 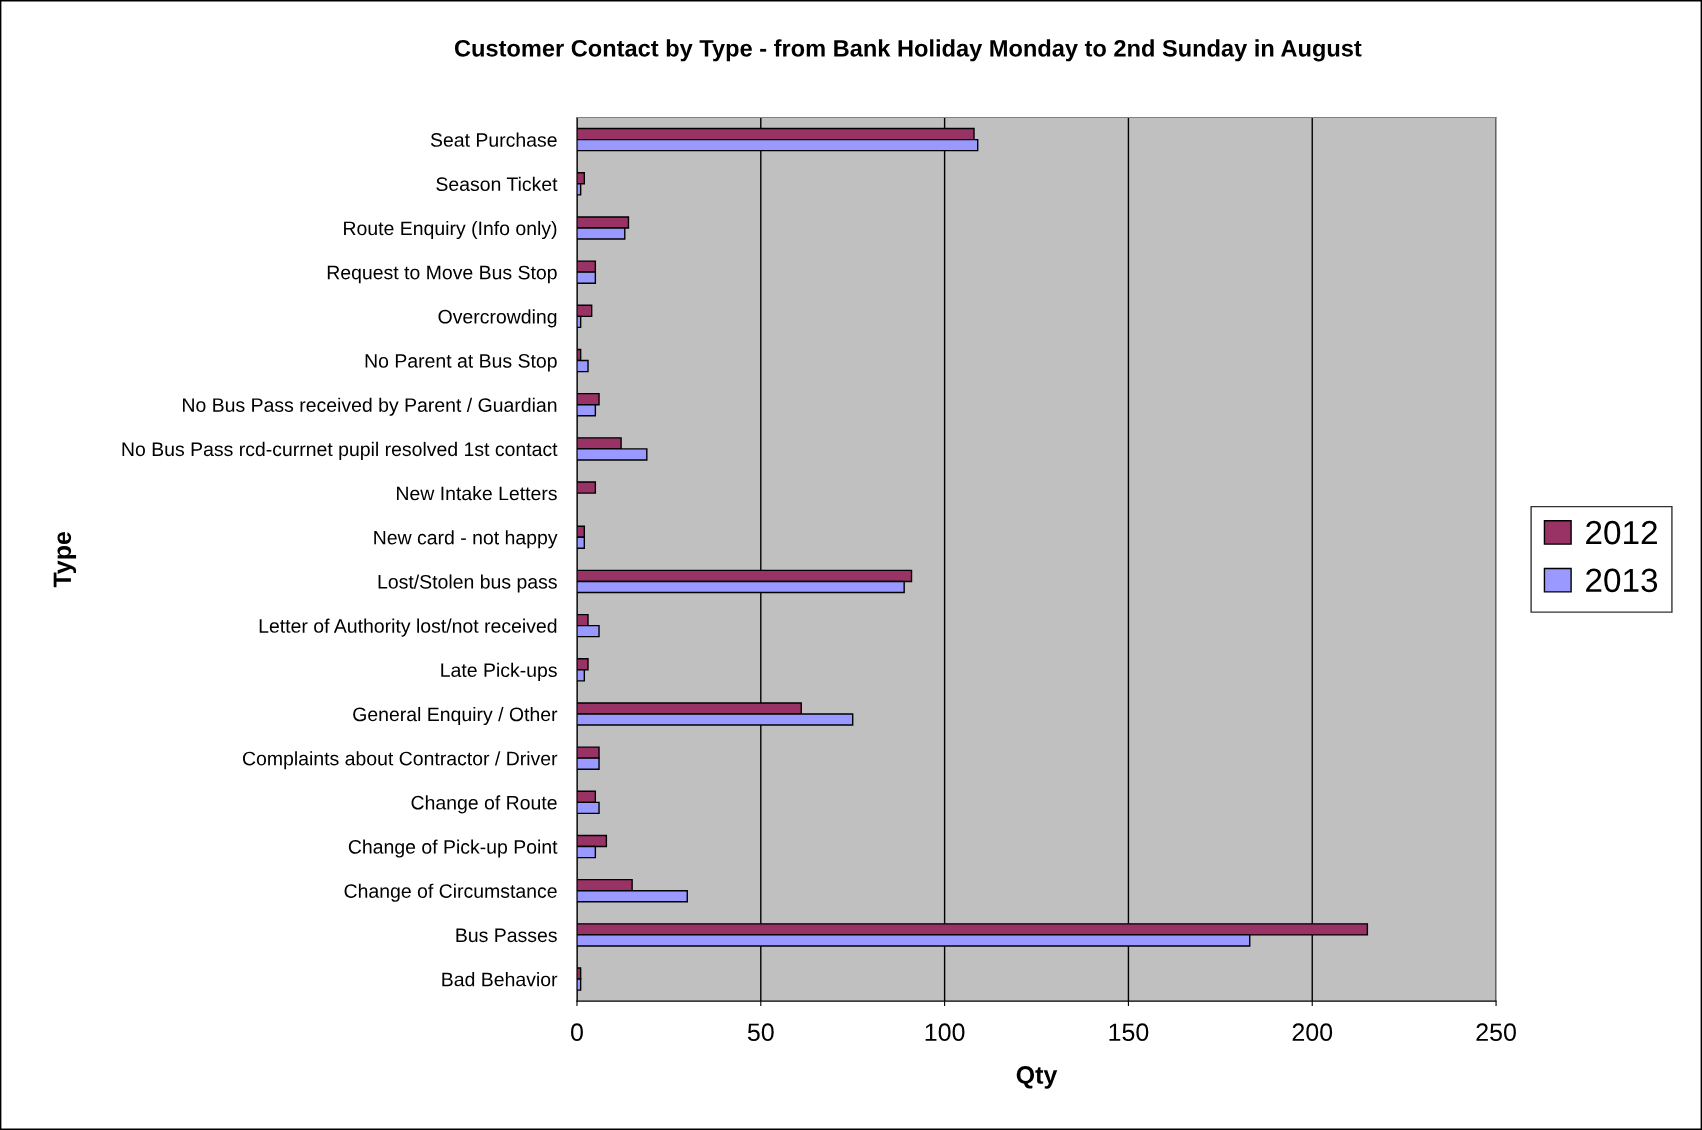 I want to click on x-tick-label: 150, so click(x=1129, y=1032).